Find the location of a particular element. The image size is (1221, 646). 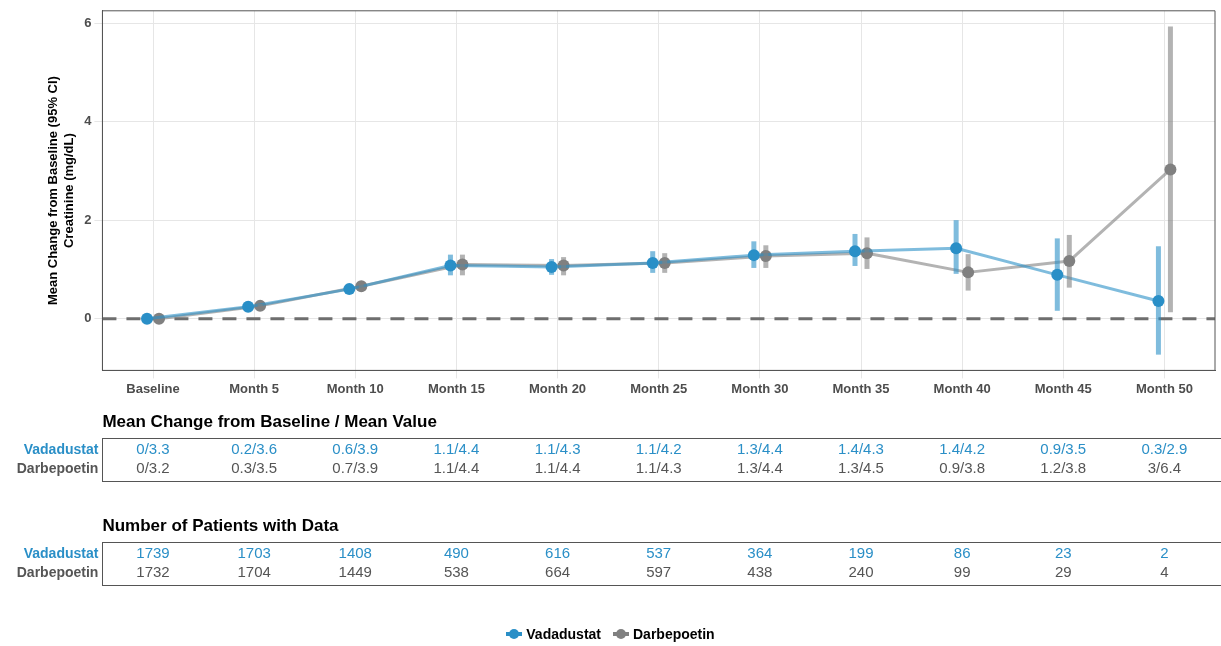

x-tick-label: Month 35 is located at coordinates (861, 388).